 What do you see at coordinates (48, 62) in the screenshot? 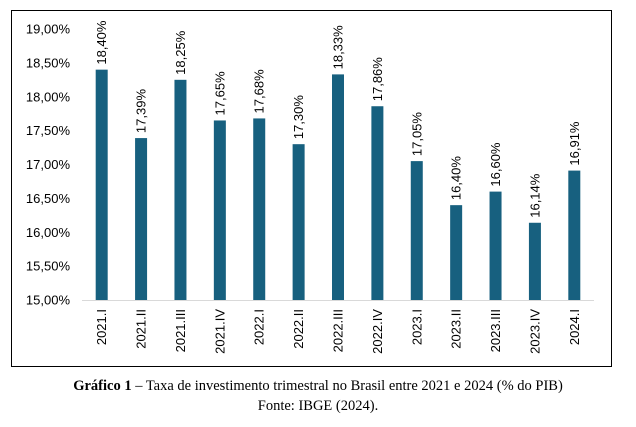
I see `y-tick-label: 18,50%` at bounding box center [48, 62].